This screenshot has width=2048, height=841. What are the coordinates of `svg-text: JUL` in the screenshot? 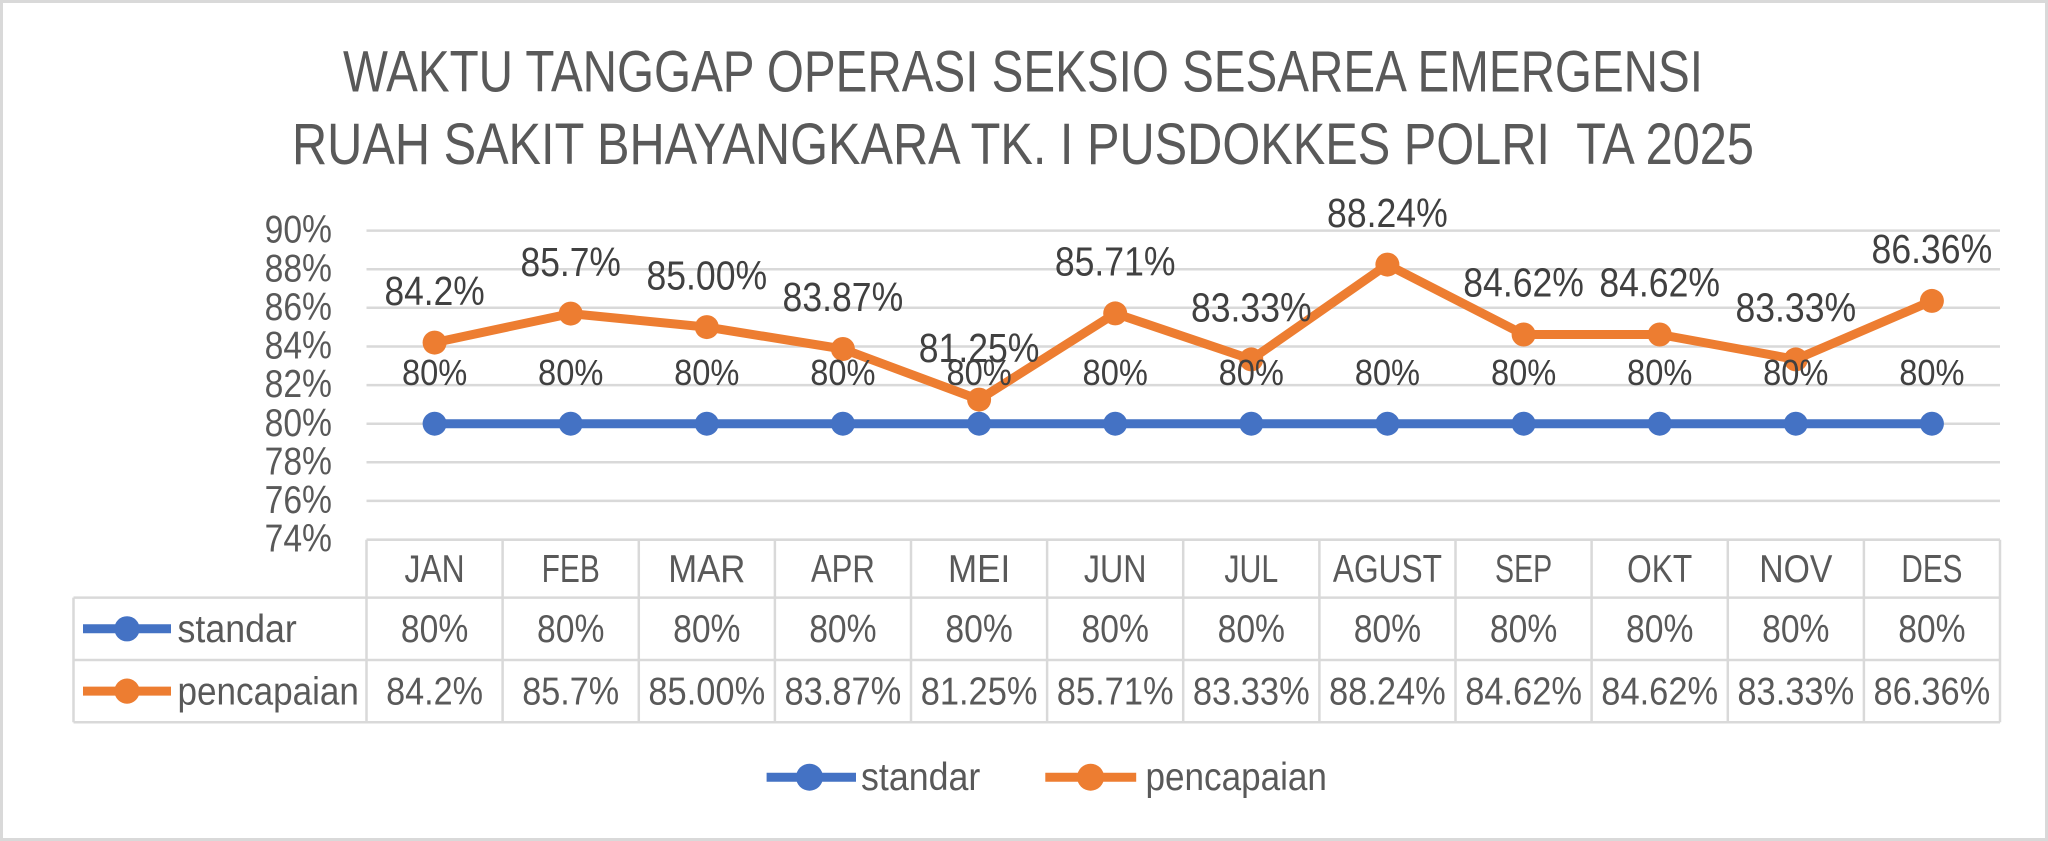 It's located at (1251, 569).